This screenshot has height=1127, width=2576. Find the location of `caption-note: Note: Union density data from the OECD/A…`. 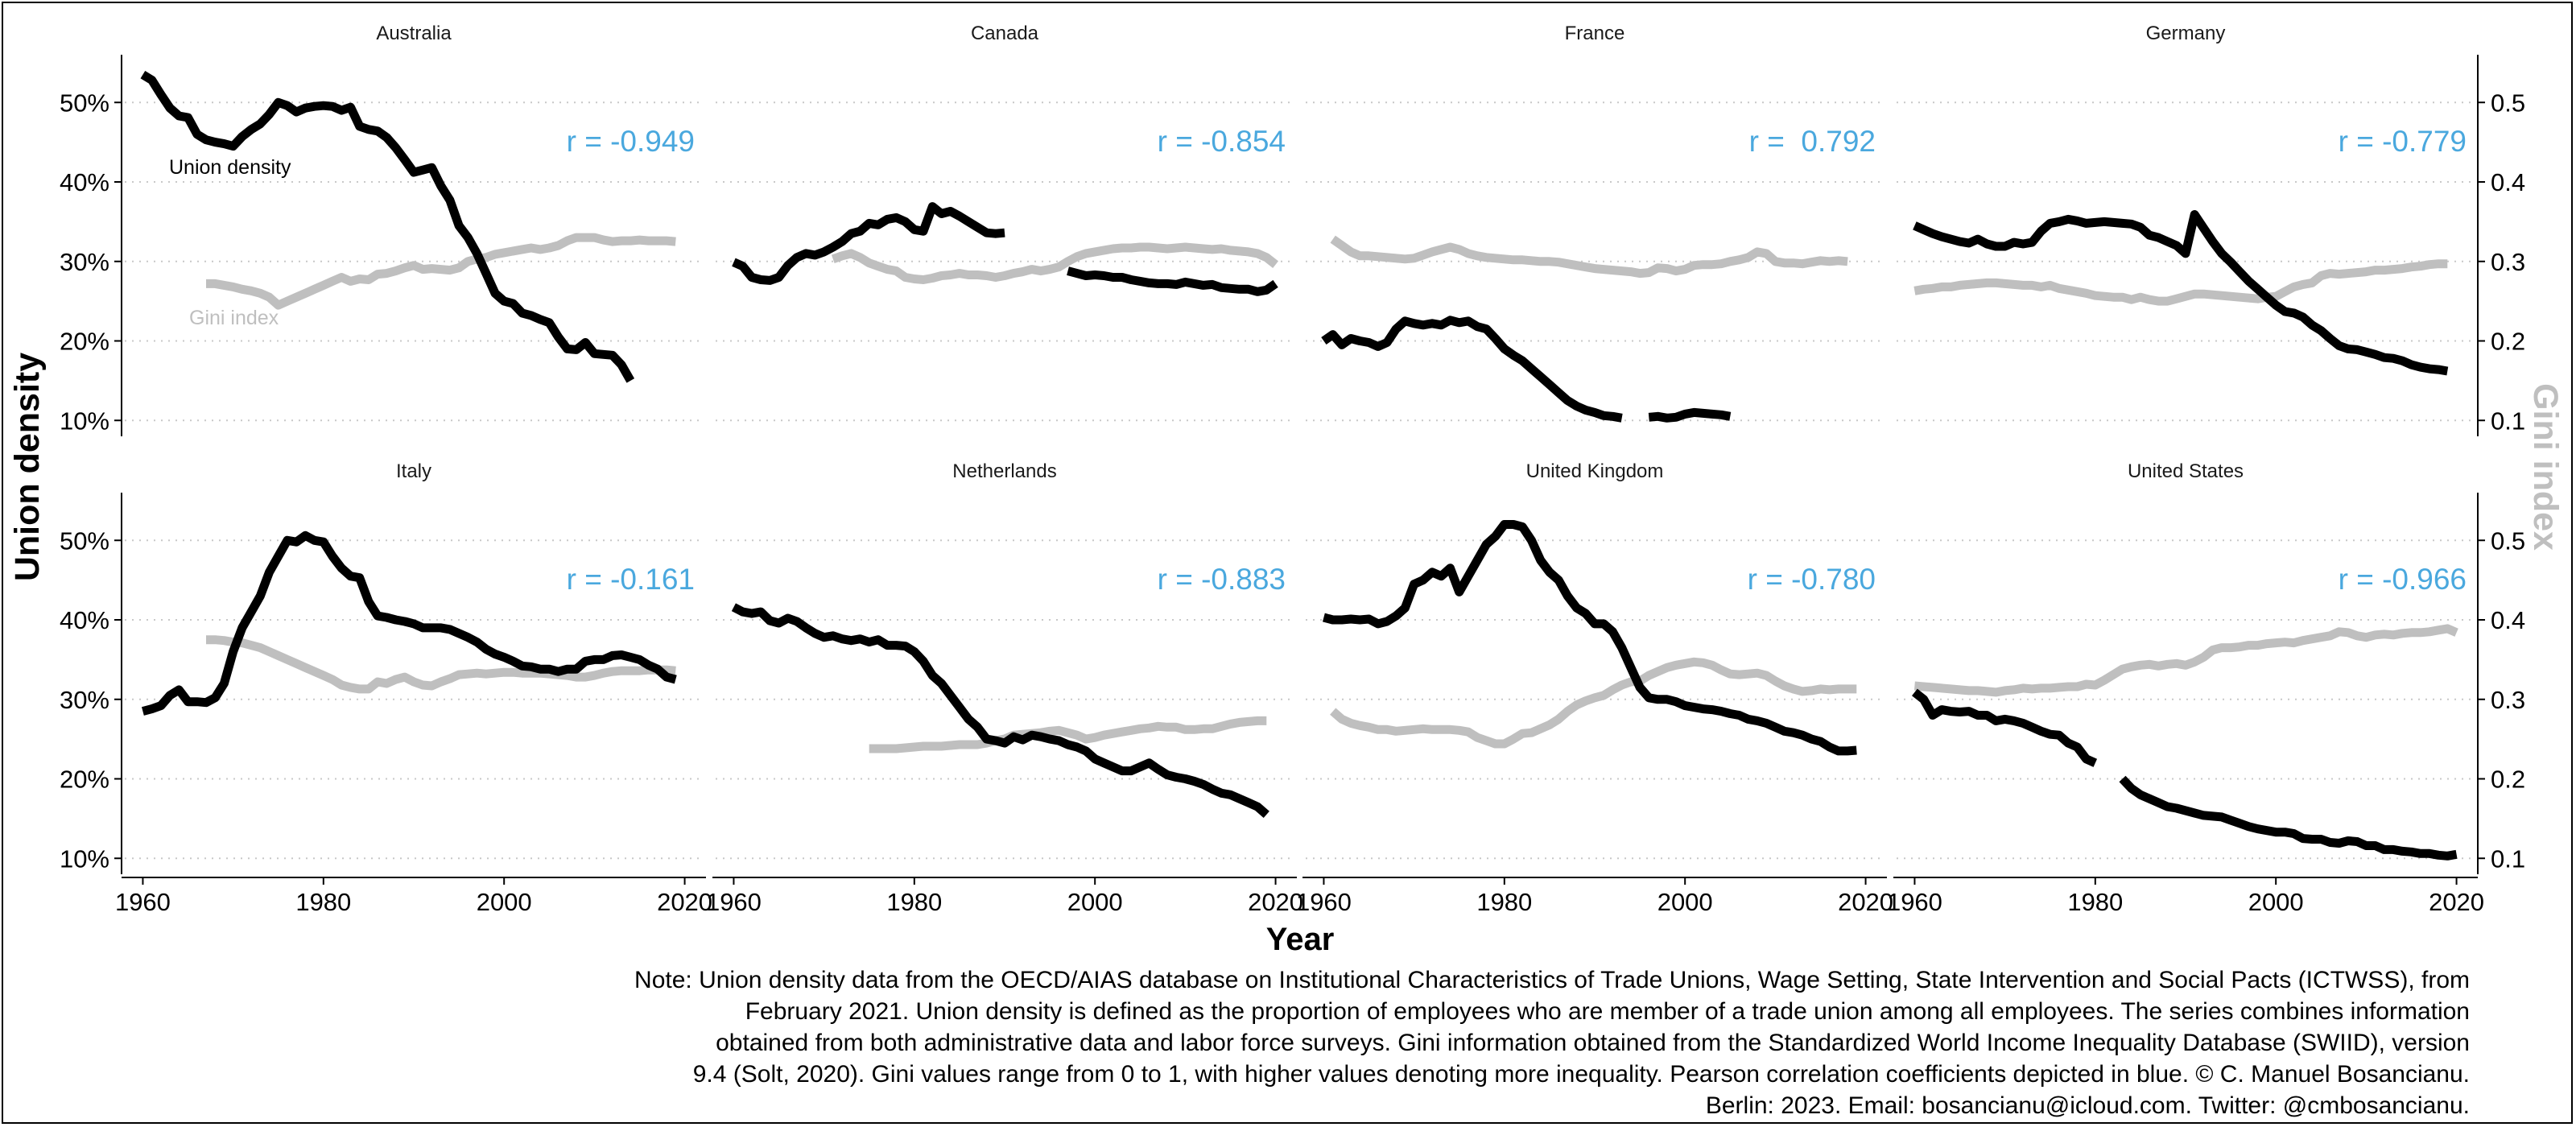

caption-note: Note: Union density data from the OECD/A… is located at coordinates (1356, 1042).